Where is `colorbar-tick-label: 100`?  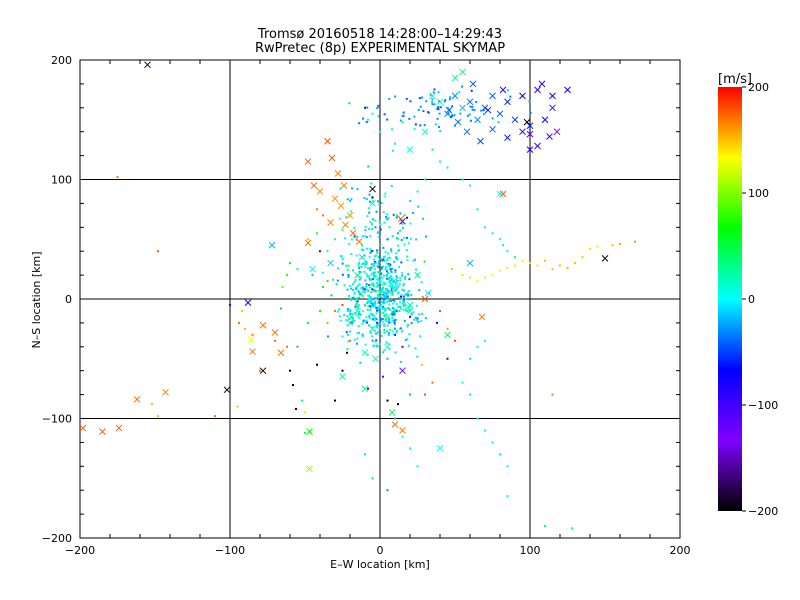 colorbar-tick-label: 100 is located at coordinates (758, 193).